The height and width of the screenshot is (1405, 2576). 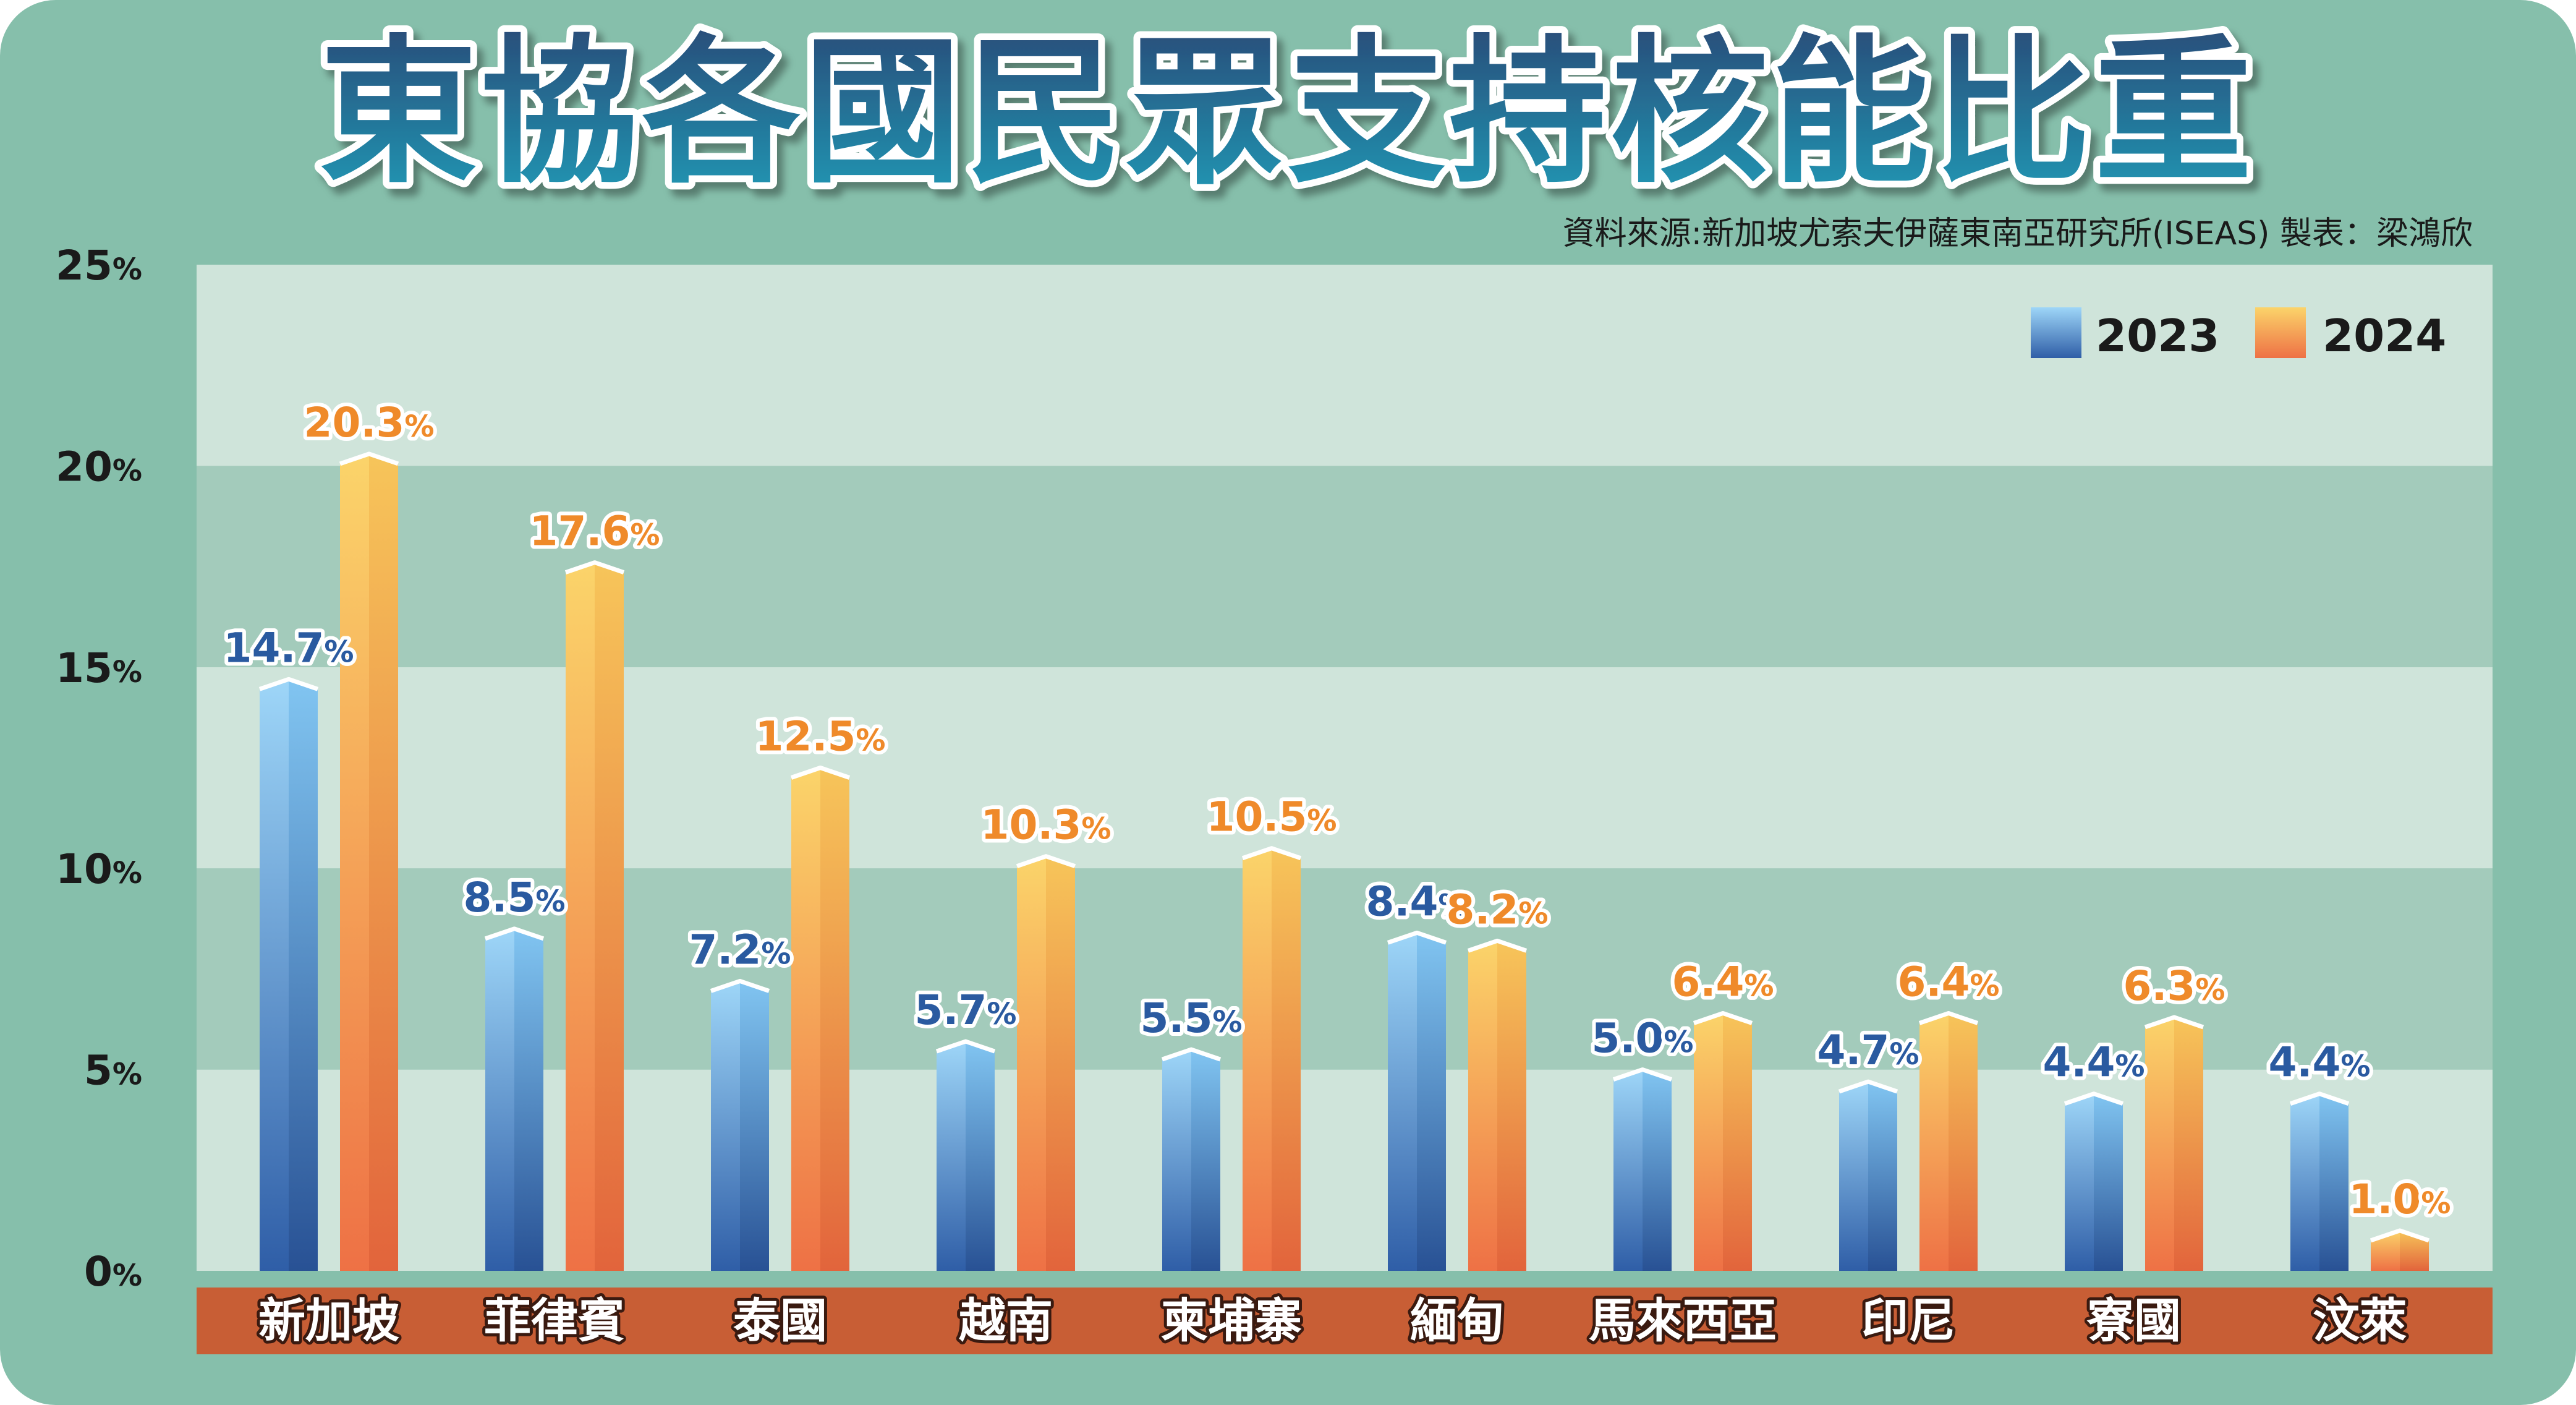 What do you see at coordinates (740, 949) in the screenshot?
I see `value-label-2023-2: 7.2%` at bounding box center [740, 949].